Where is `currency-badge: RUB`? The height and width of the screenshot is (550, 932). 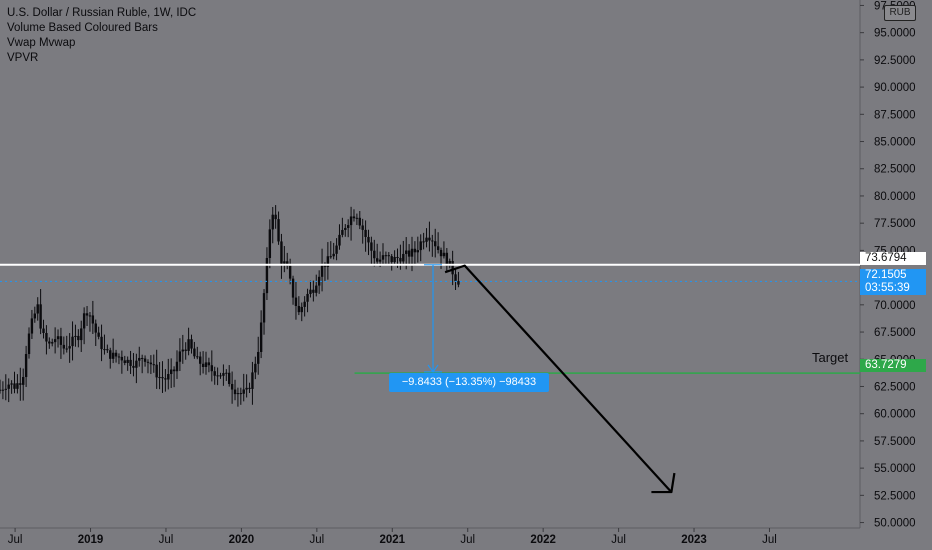 currency-badge: RUB is located at coordinates (900, 13).